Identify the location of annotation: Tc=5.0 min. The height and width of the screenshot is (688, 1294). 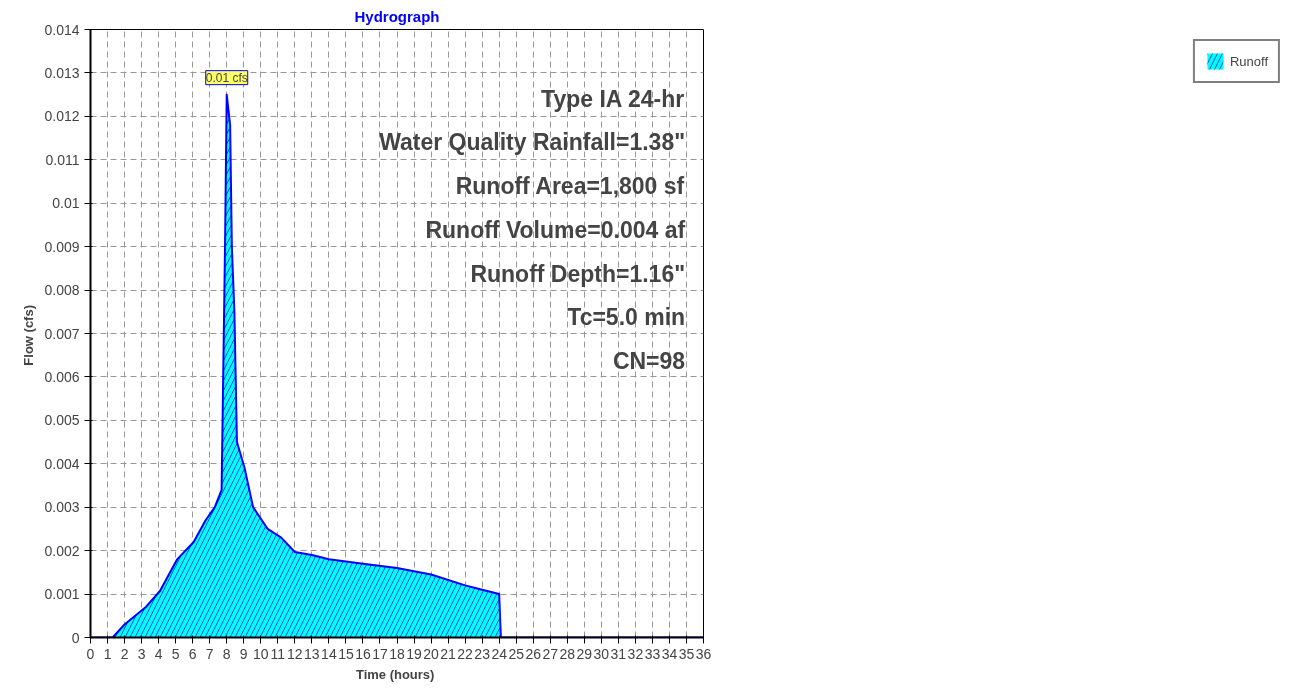
(626, 317).